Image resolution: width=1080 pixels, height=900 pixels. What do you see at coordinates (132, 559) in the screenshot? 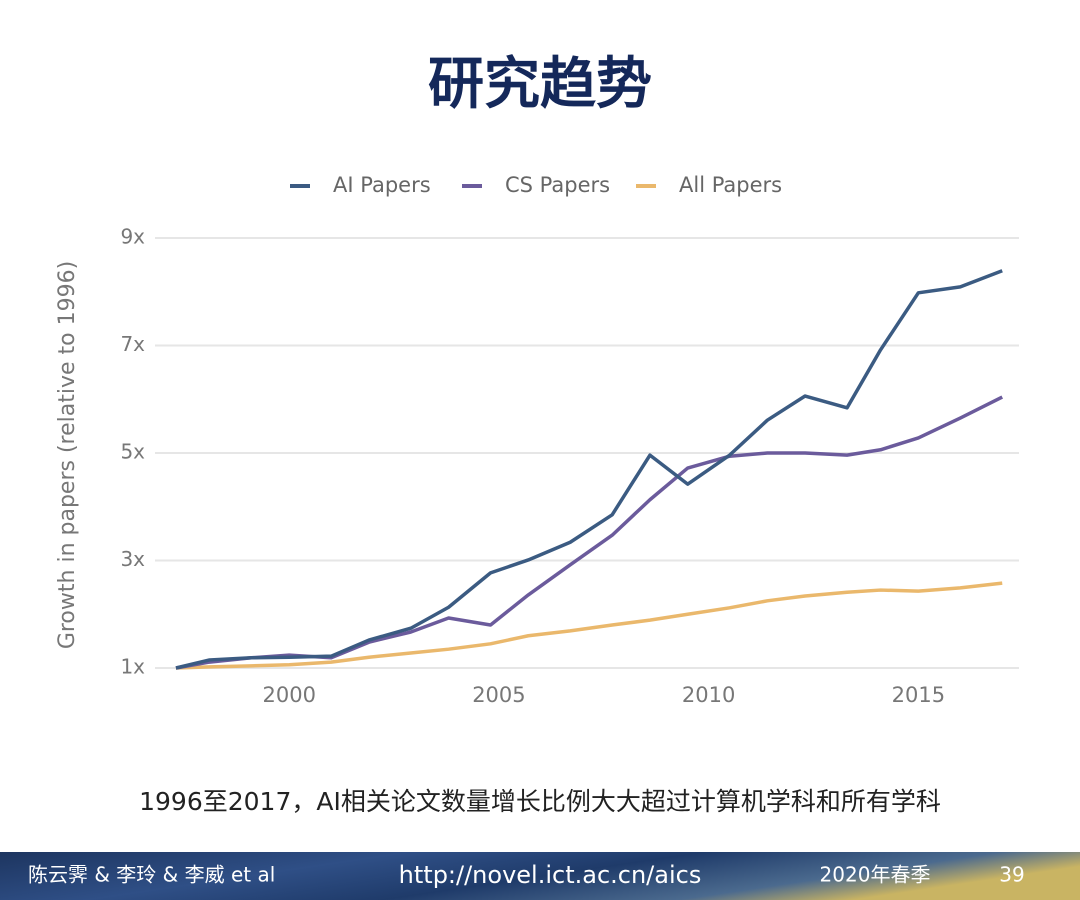
I see `y-tick-label: 3x` at bounding box center [132, 559].